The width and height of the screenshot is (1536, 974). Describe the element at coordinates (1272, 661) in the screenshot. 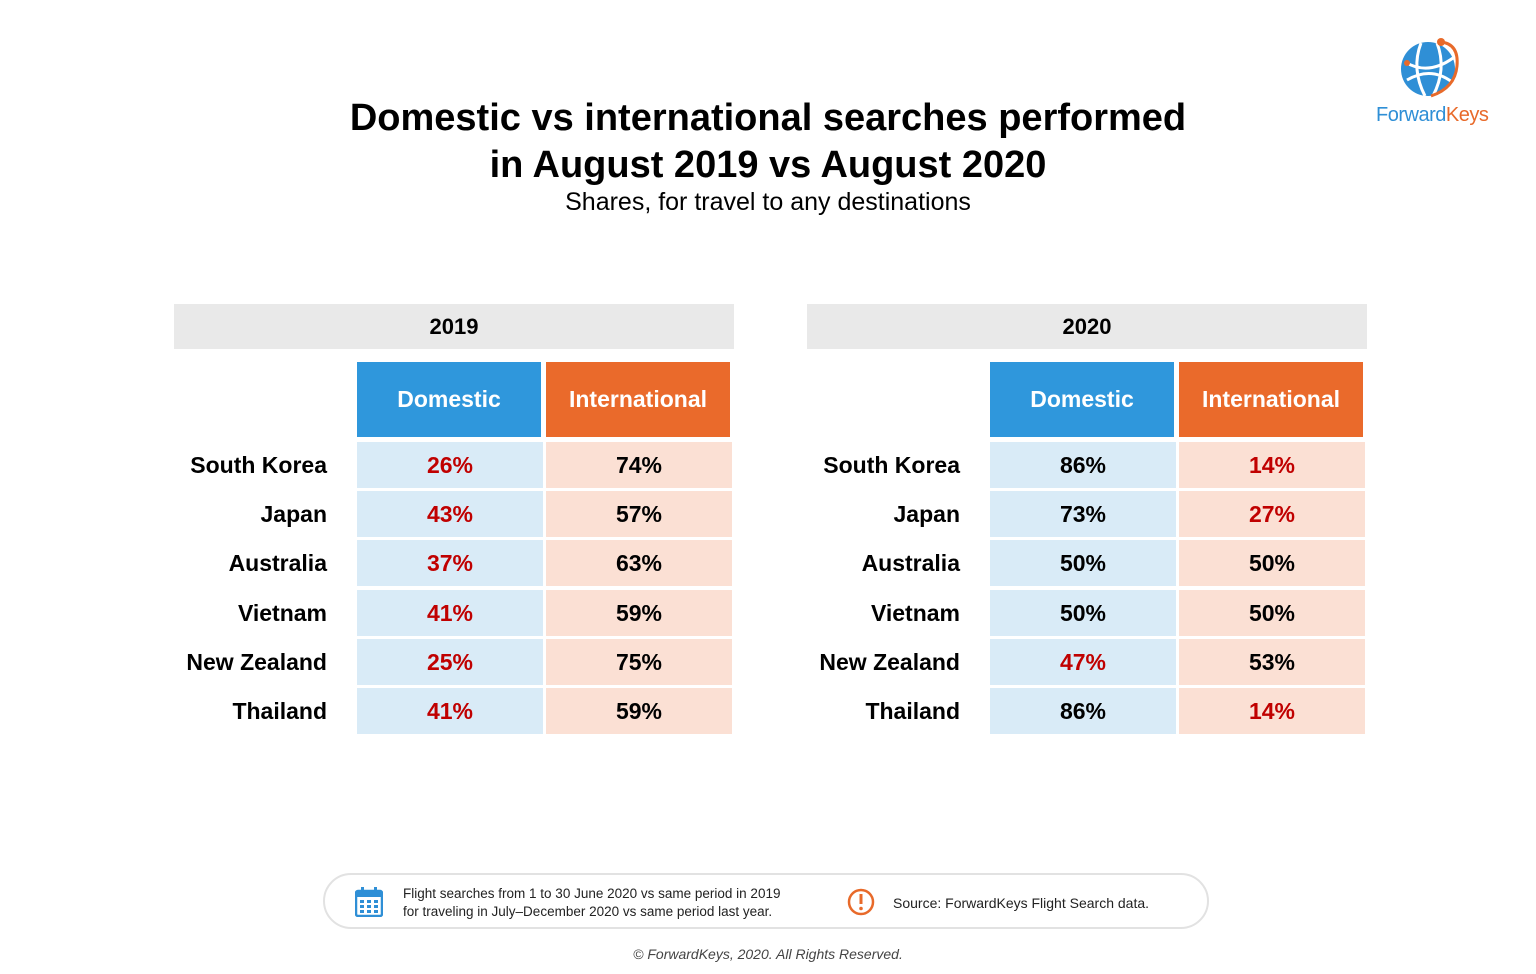

I see `international-share-cell: 53%` at that location.